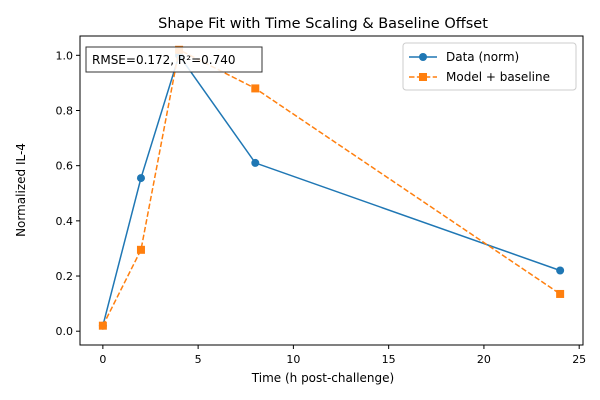 This screenshot has width=600, height=400. I want to click on y-tick-label: 0.6, so click(65, 166).